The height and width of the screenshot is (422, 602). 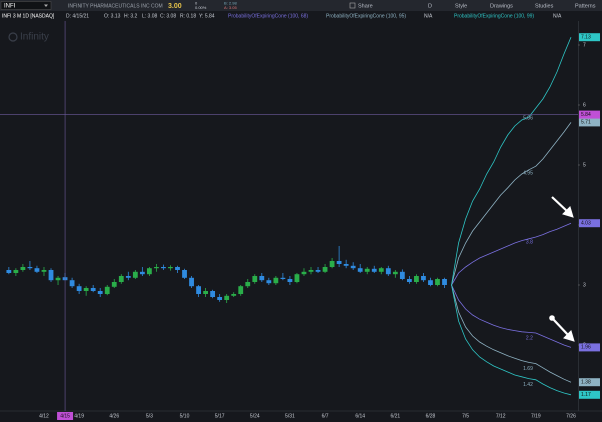 What do you see at coordinates (528, 173) in the screenshot?
I see `cone-annotation: 4.95` at bounding box center [528, 173].